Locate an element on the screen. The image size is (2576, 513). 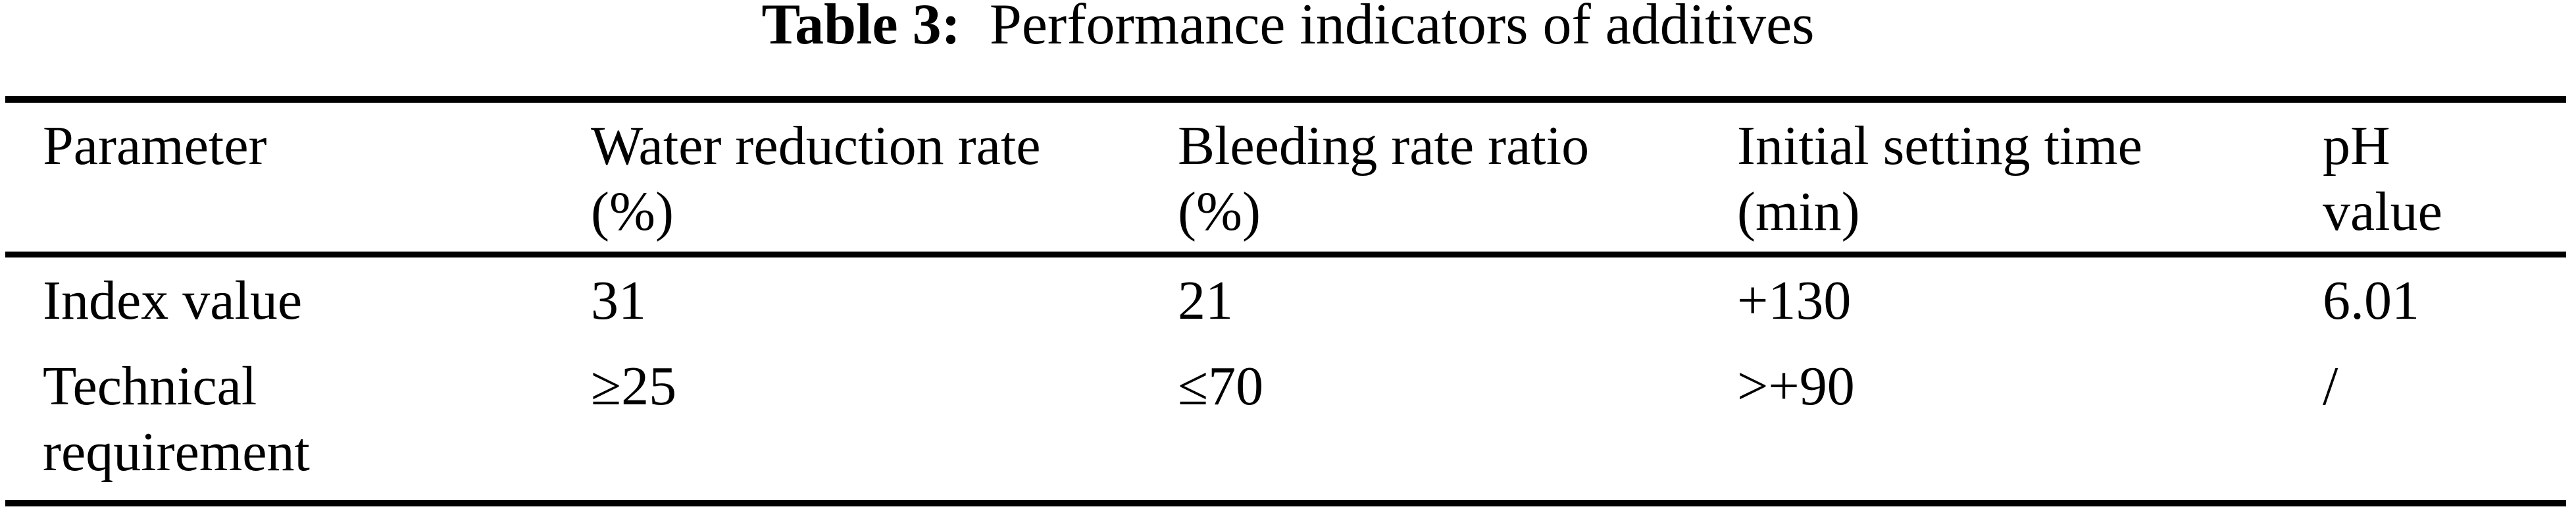
cell-index-bleeding-rate-ratio: 21 is located at coordinates (1205, 301).